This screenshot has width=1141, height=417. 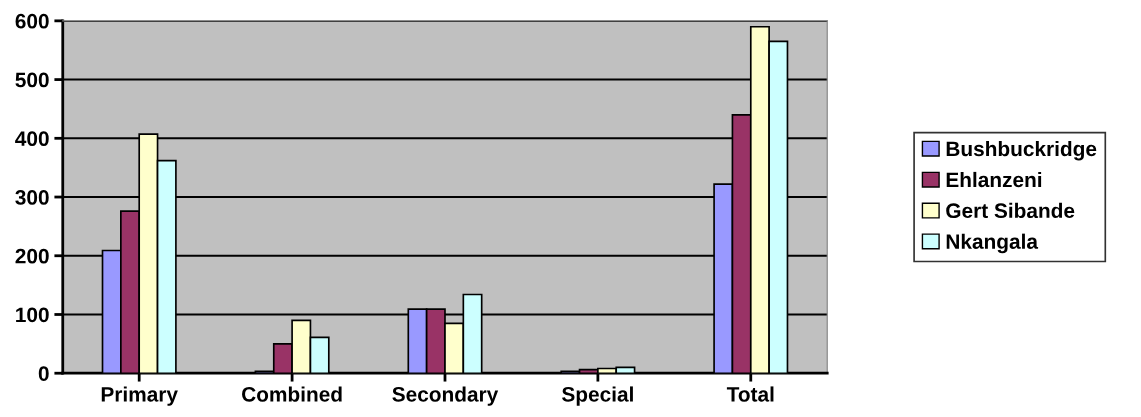 I want to click on legend-label: Gert Sibande, so click(x=1010, y=210).